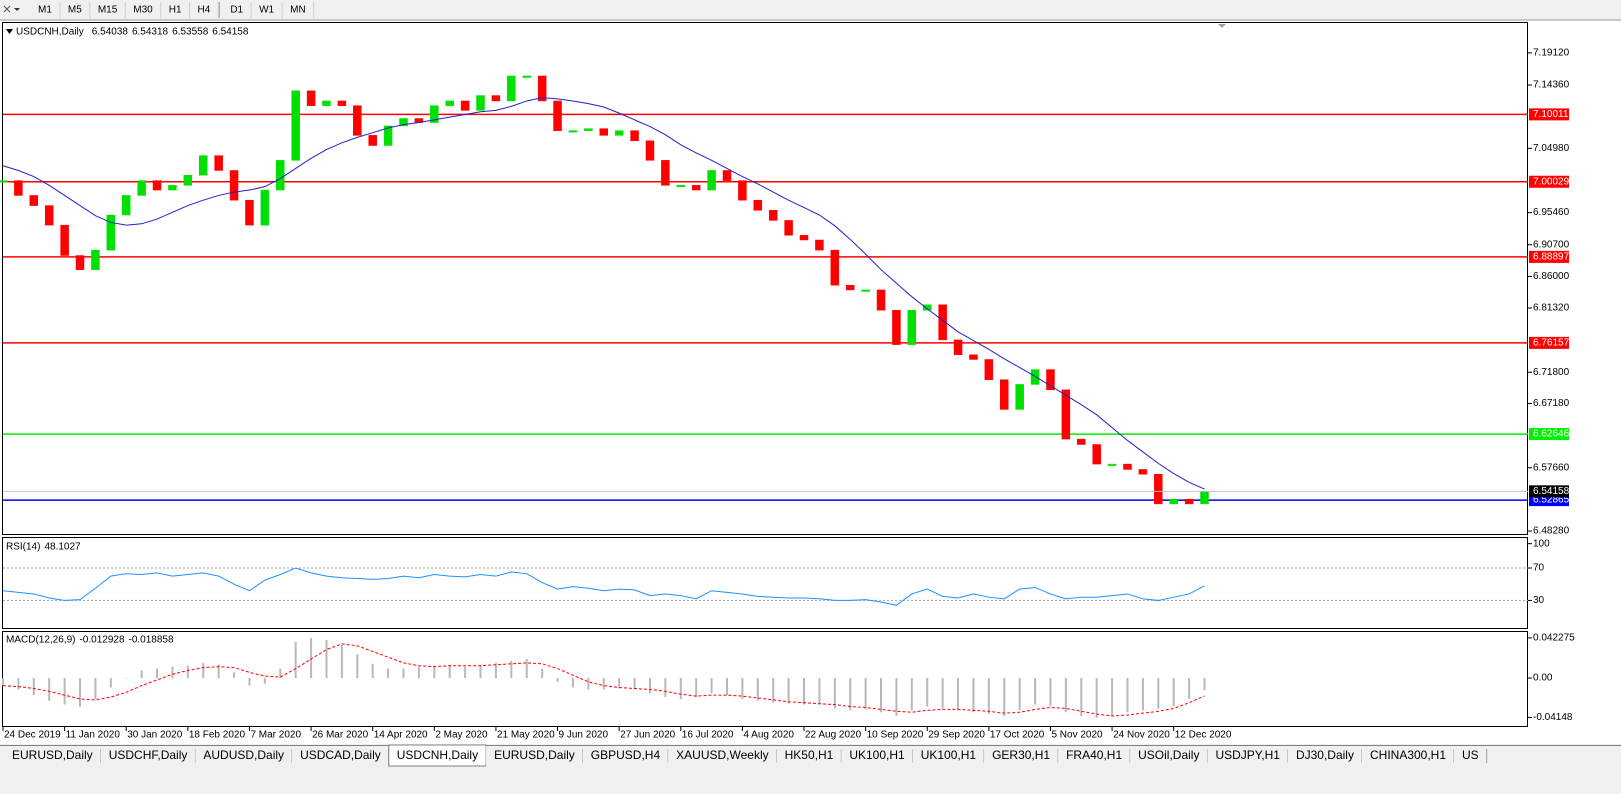 Image resolution: width=1621 pixels, height=794 pixels. Describe the element at coordinates (461, 735) in the screenshot. I see `x-tick-label: 2 May 2020` at that location.